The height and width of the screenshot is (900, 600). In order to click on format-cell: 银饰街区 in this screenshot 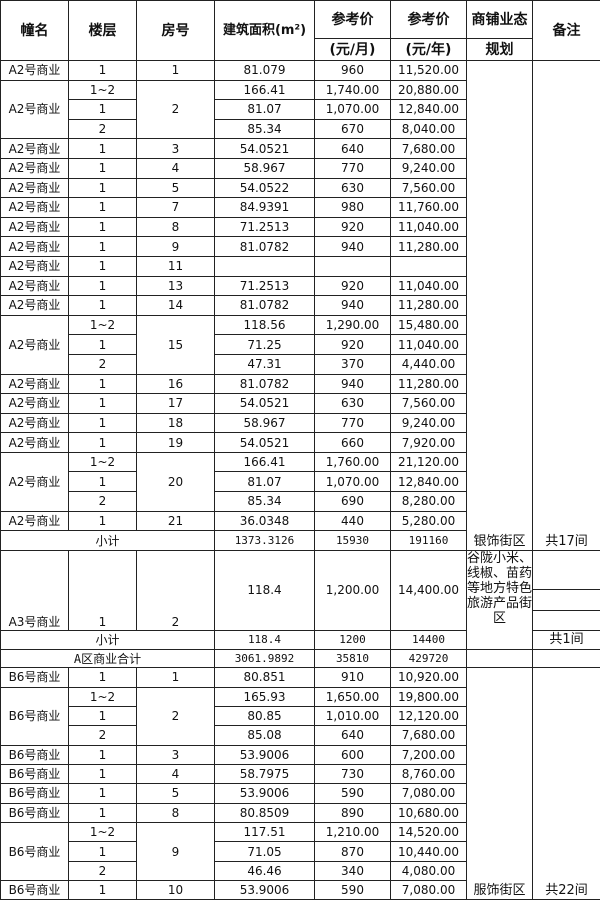, I will do `click(499, 305)`.